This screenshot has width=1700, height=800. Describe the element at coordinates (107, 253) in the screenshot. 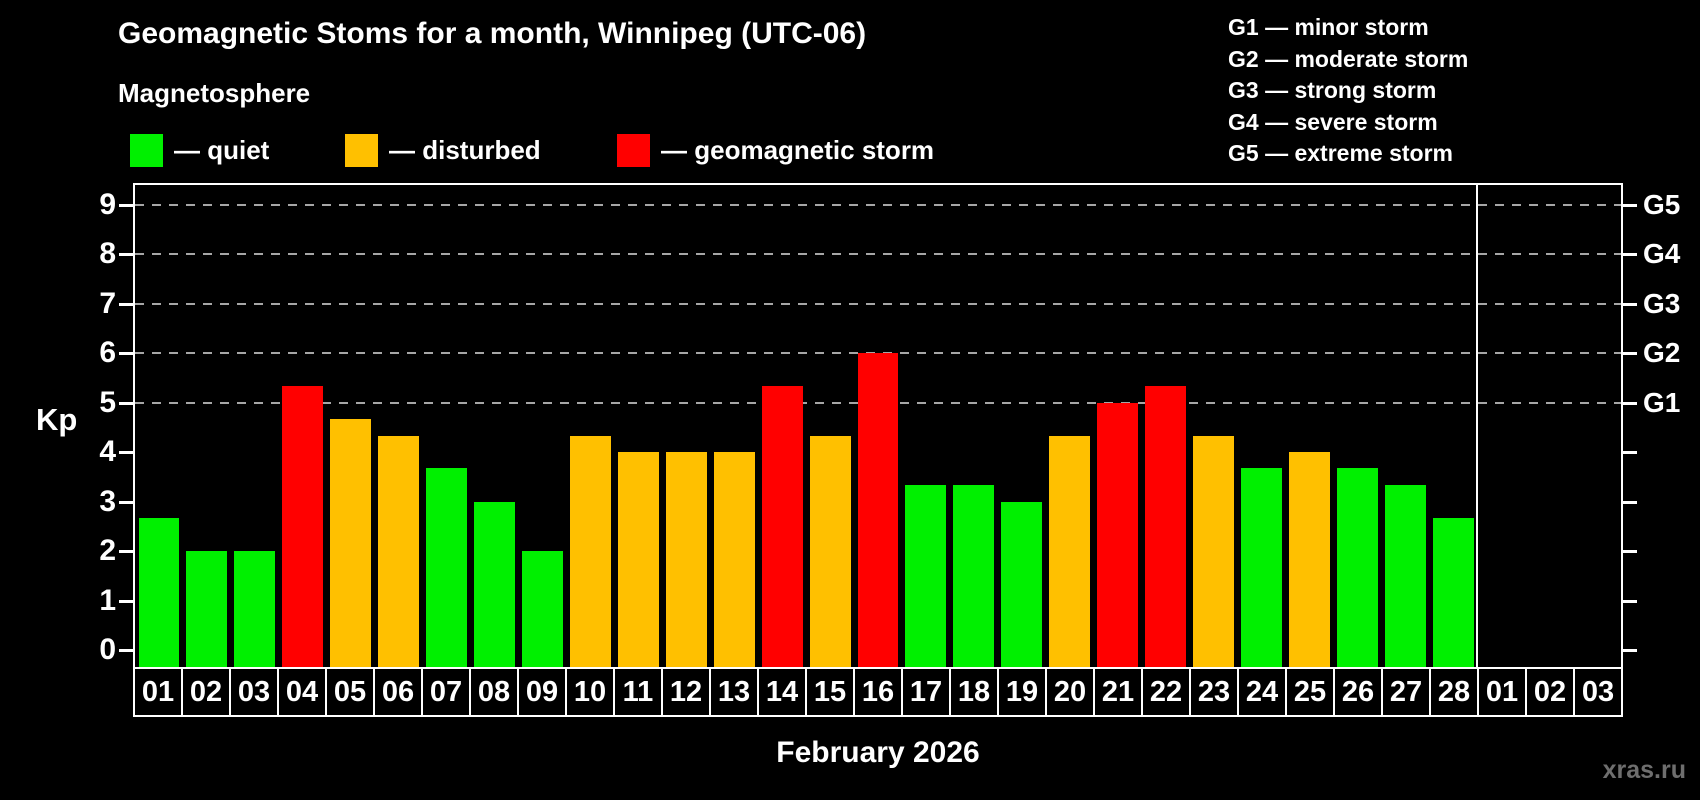

I see `y-tick-label-8: 8` at that location.